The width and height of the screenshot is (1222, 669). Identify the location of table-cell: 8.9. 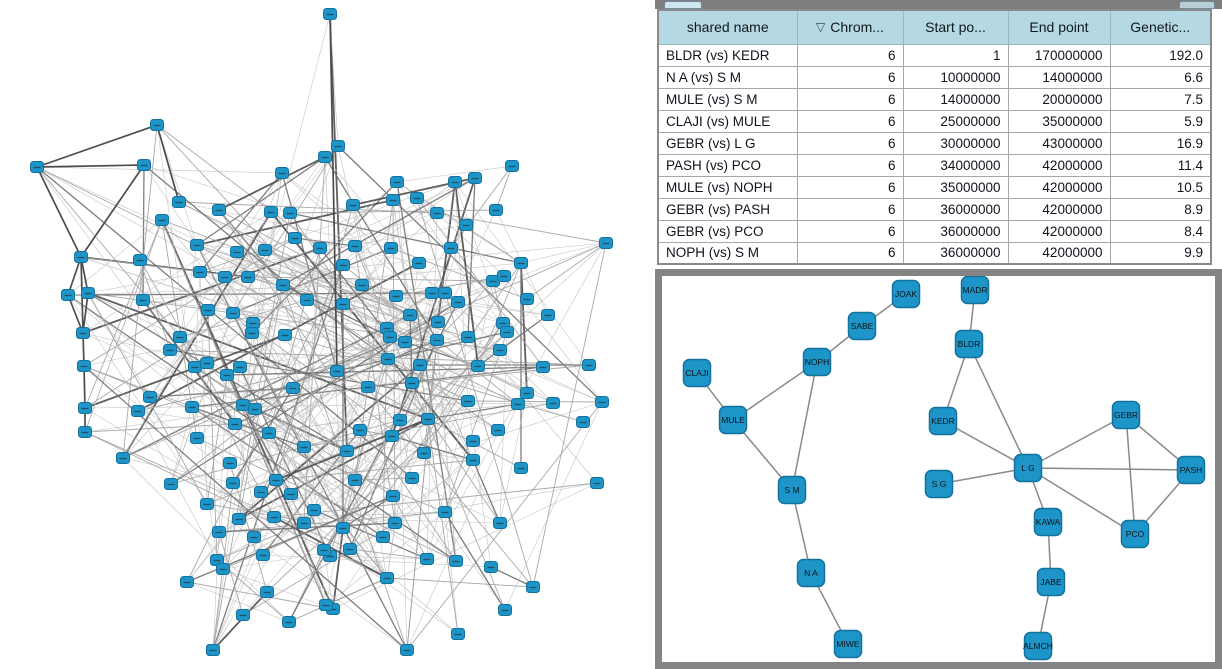
(1160, 209).